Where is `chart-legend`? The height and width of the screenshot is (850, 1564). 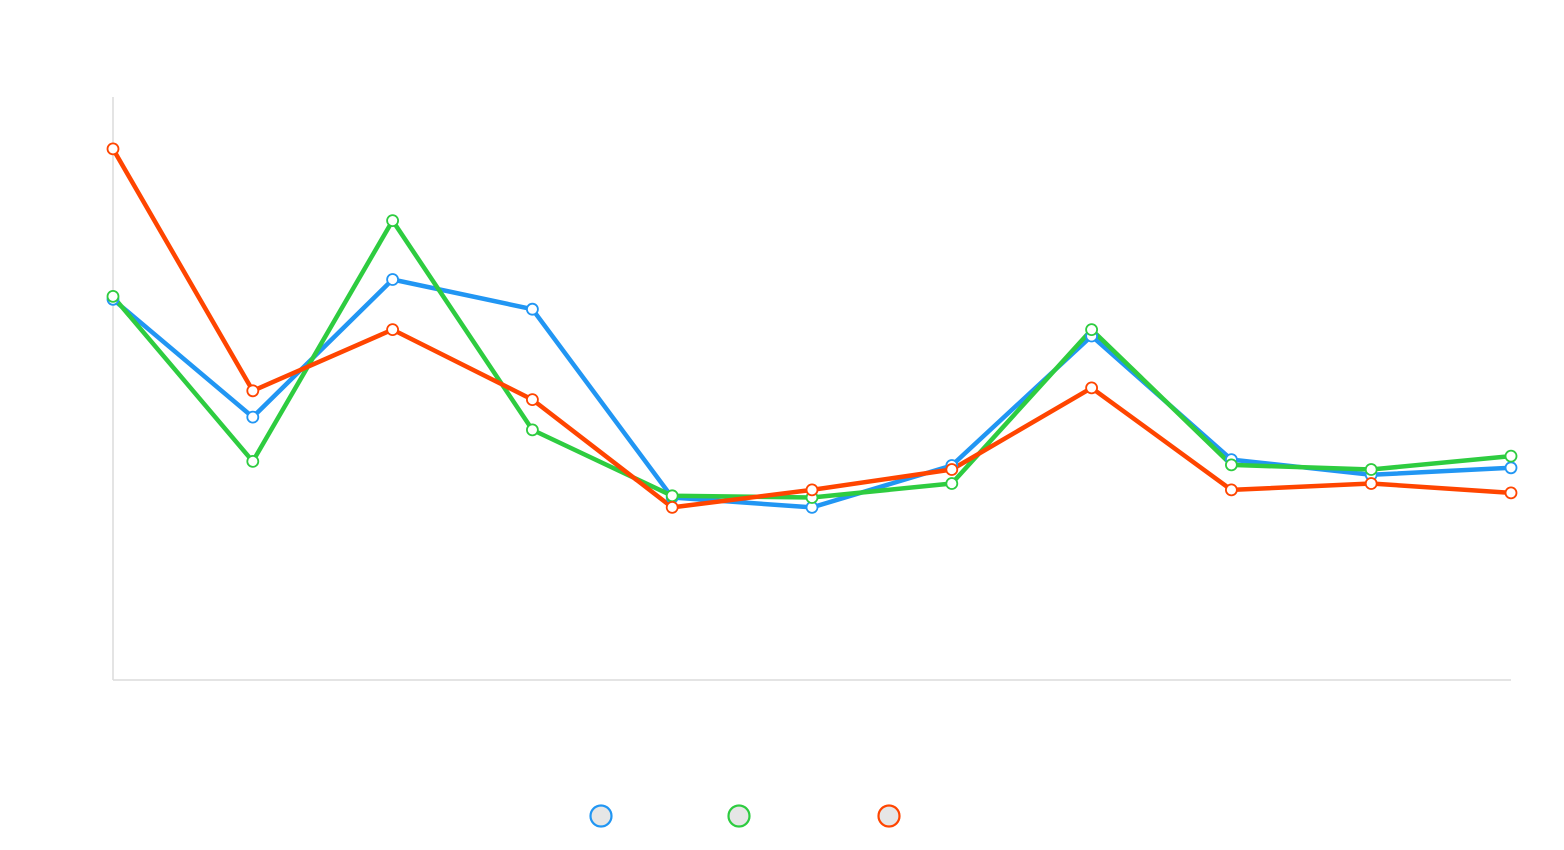 chart-legend is located at coordinates (745, 816).